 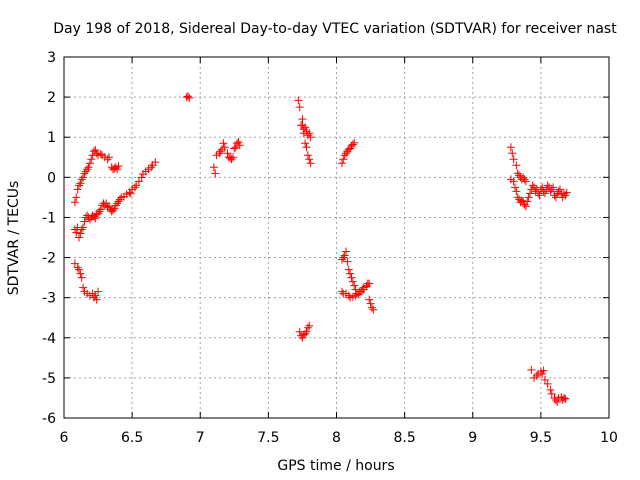 I want to click on y-axis-label: SDTVAR / TECUs, so click(x=14, y=238).